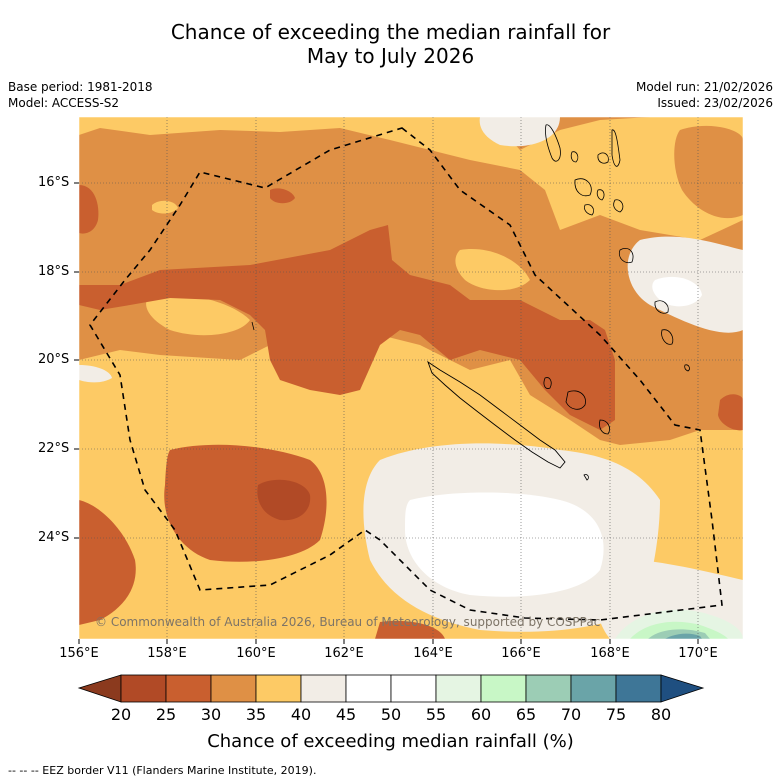  Describe the element at coordinates (54, 448) in the screenshot. I see `lat-label-22s: 22°S` at that location.